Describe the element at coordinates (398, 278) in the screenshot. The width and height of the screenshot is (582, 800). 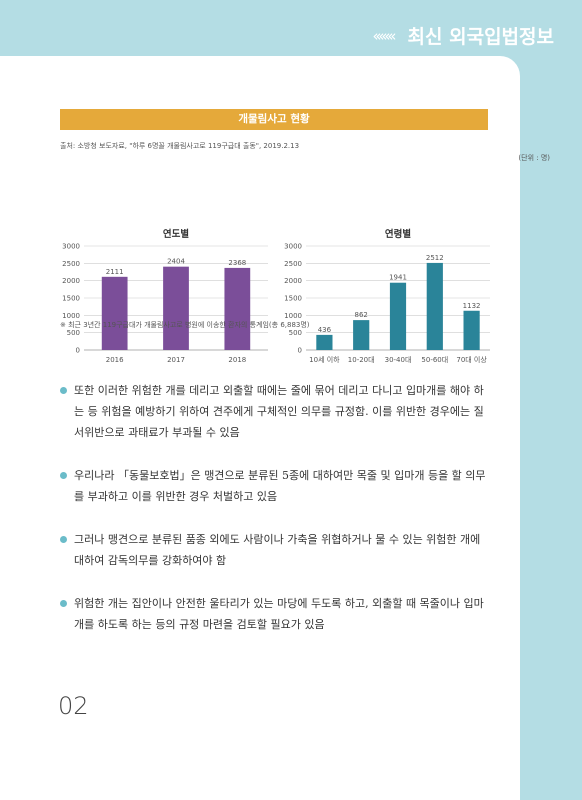
I see `data-label: 1941` at that location.